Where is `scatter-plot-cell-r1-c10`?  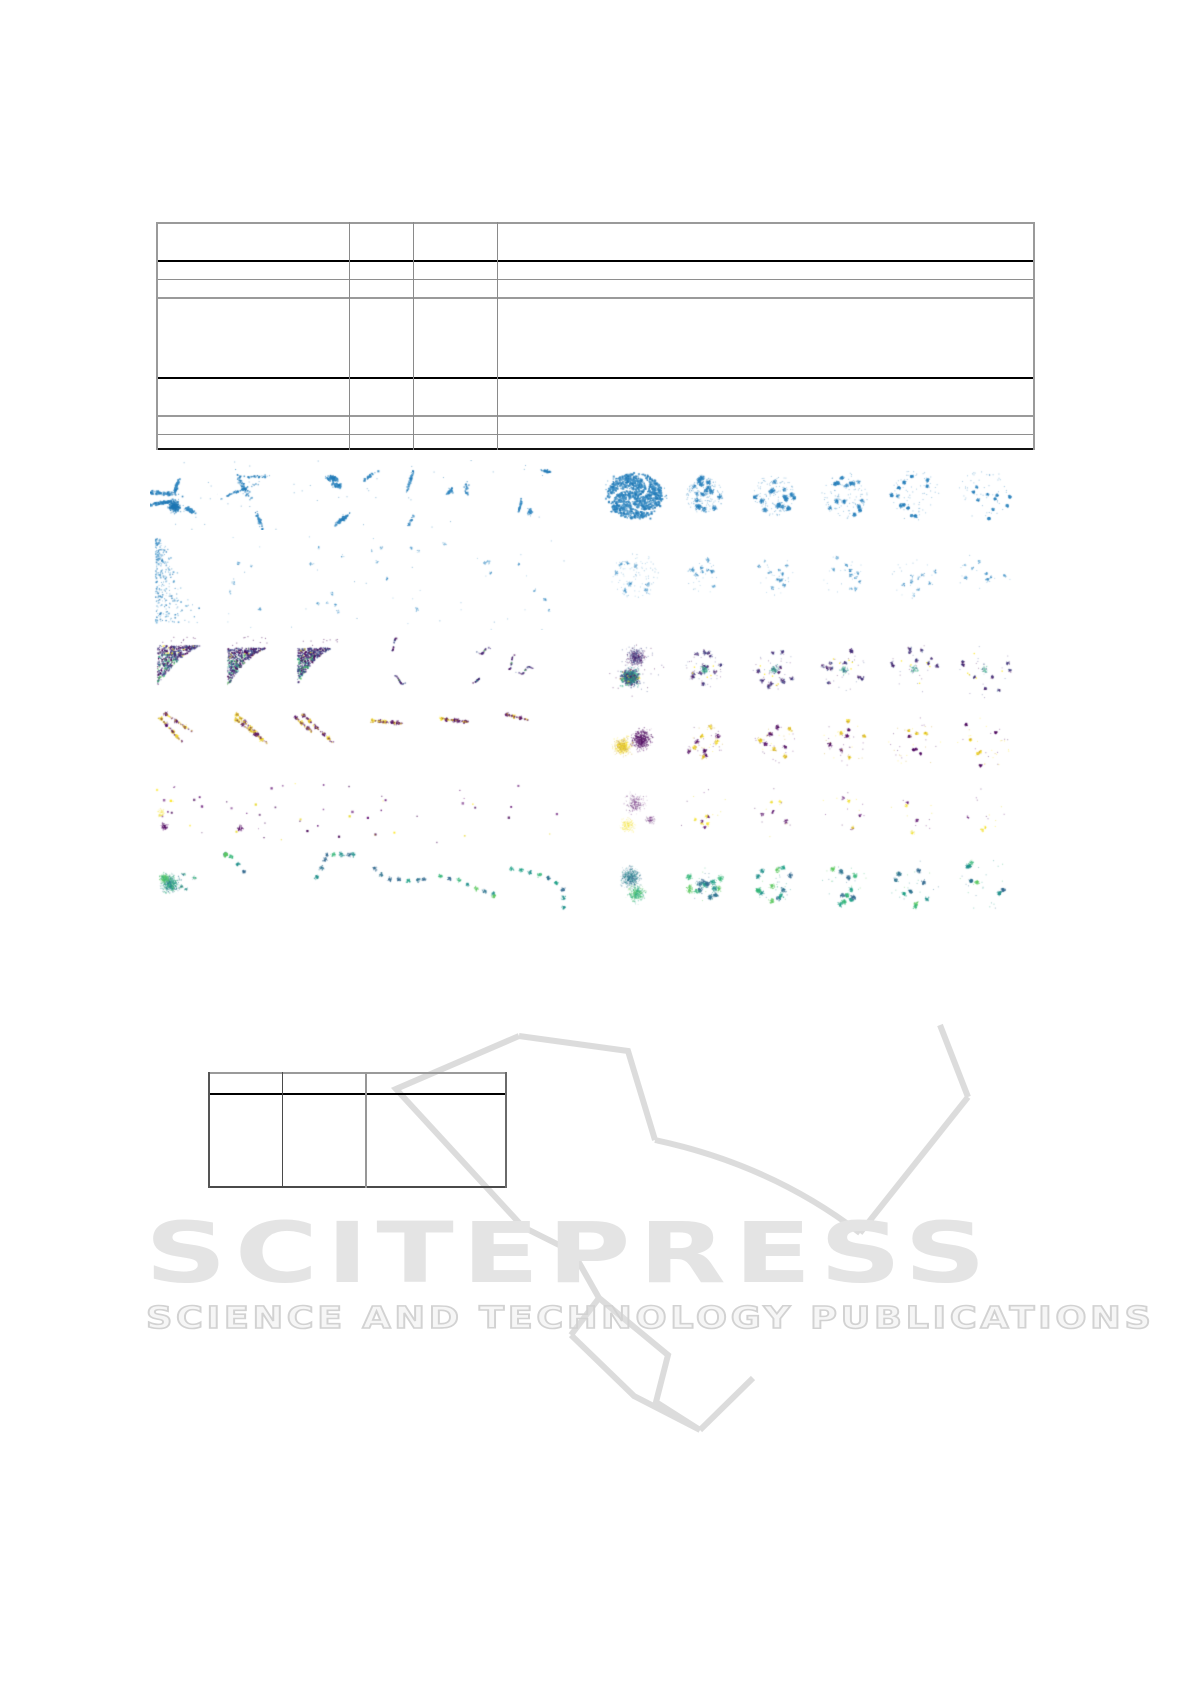 scatter-plot-cell-r1-c10 is located at coordinates (844, 495).